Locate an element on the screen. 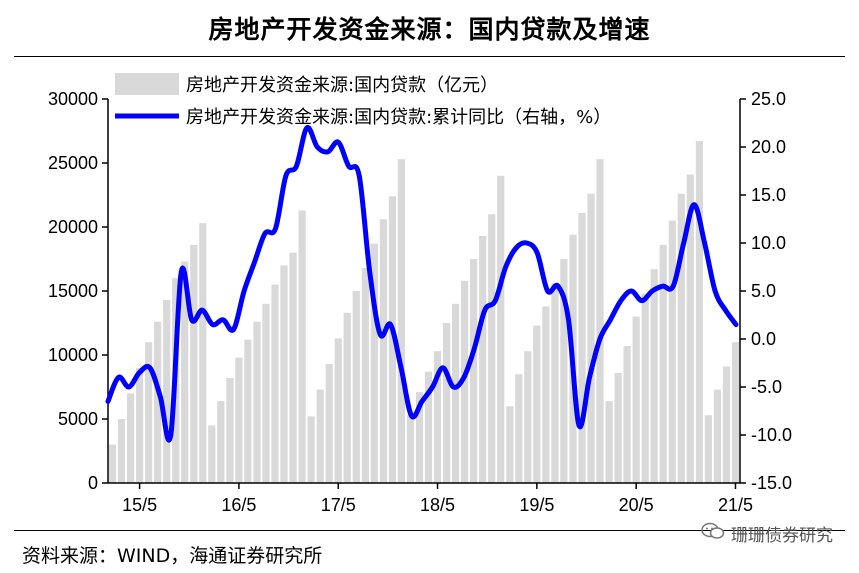 The image size is (859, 573). legend-bar-label: 房地产开发资金来源:国内贷款（亿元） is located at coordinates (342, 85).